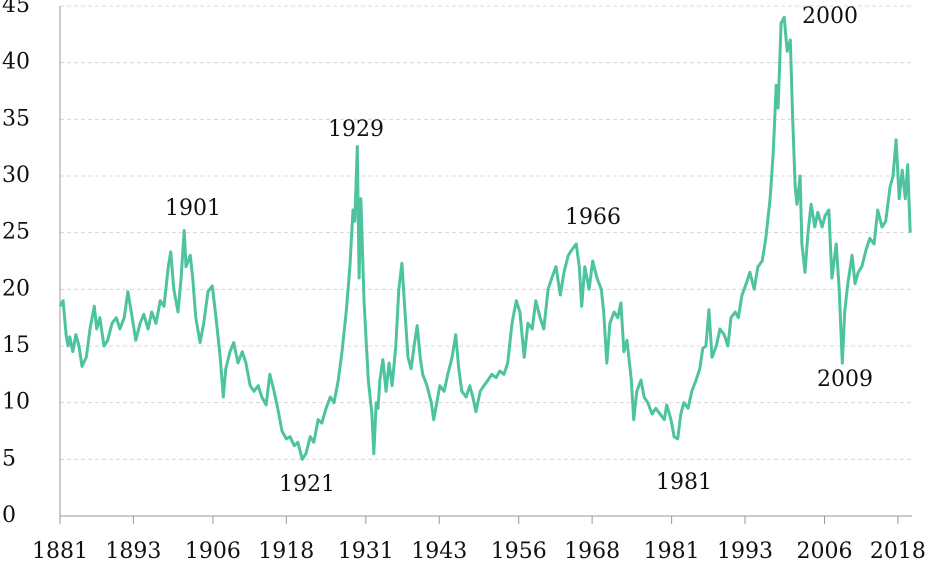  What do you see at coordinates (898, 551) in the screenshot?
I see `x-tick-label: 2018` at bounding box center [898, 551].